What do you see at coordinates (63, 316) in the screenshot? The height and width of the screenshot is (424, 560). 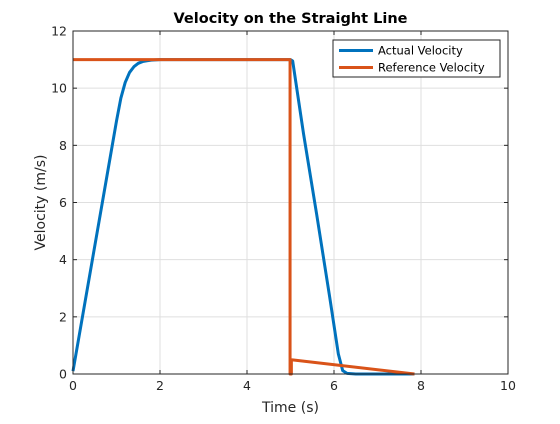 I see `y-tick-label: 2` at bounding box center [63, 316].